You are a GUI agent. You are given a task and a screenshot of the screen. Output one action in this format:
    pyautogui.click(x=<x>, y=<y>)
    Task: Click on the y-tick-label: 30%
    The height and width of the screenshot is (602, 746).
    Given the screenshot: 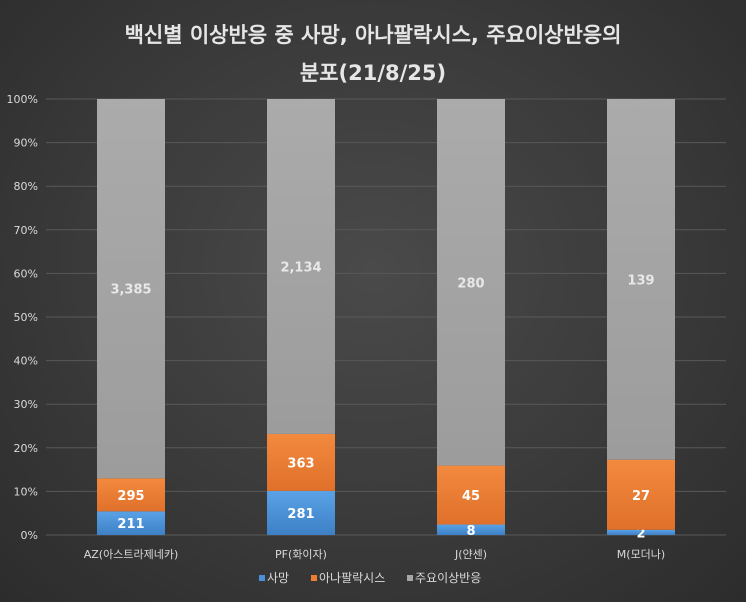 What is the action you would take?
    pyautogui.click(x=26, y=404)
    